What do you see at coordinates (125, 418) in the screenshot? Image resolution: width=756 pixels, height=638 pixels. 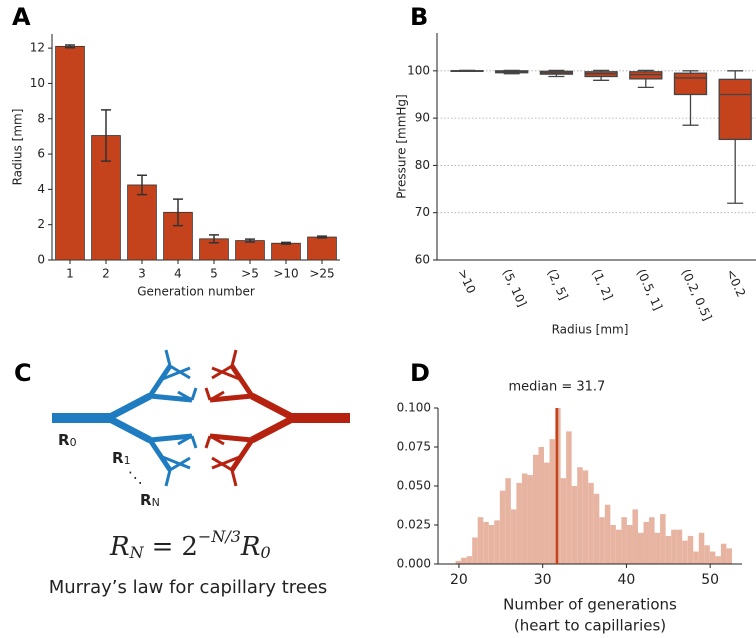 I see `blue-tree` at bounding box center [125, 418].